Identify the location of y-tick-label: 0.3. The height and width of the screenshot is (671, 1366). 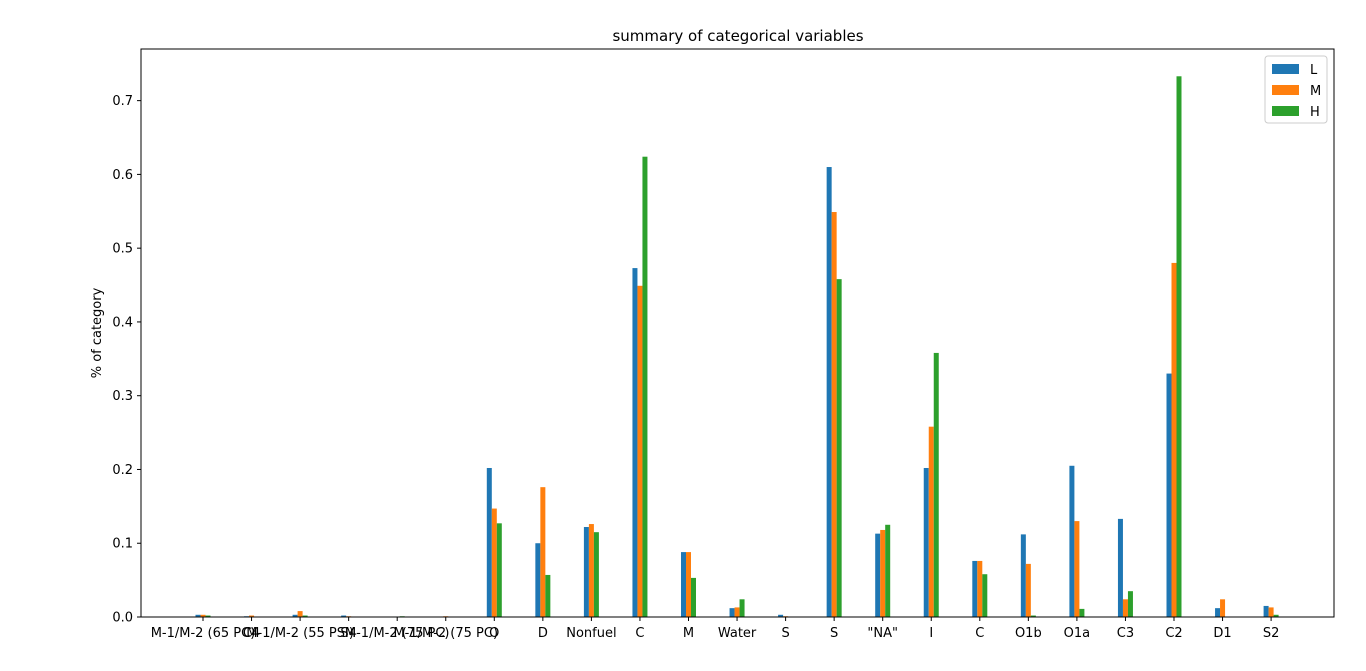
(122, 396).